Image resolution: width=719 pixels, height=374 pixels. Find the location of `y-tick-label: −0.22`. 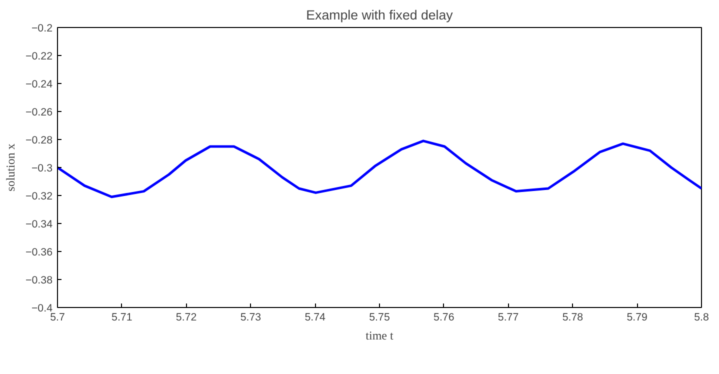

y-tick-label: −0.22 is located at coordinates (39, 56).